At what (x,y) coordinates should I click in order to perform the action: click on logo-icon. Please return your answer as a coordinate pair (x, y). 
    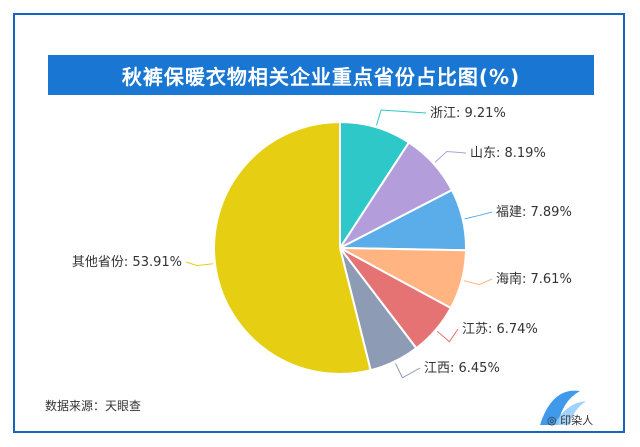
    Looking at the image, I should click on (563, 407).